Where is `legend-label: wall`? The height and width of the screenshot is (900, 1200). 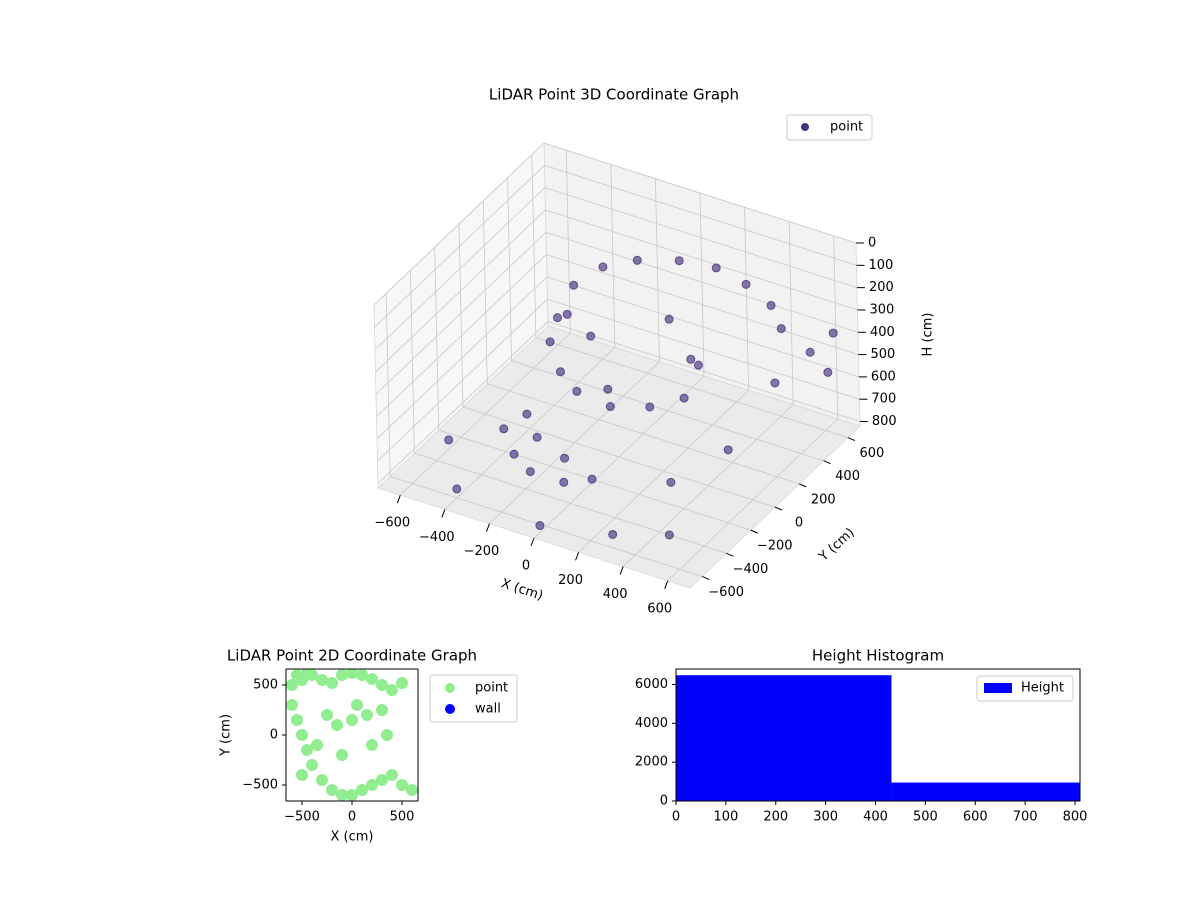
legend-label: wall is located at coordinates (488, 709).